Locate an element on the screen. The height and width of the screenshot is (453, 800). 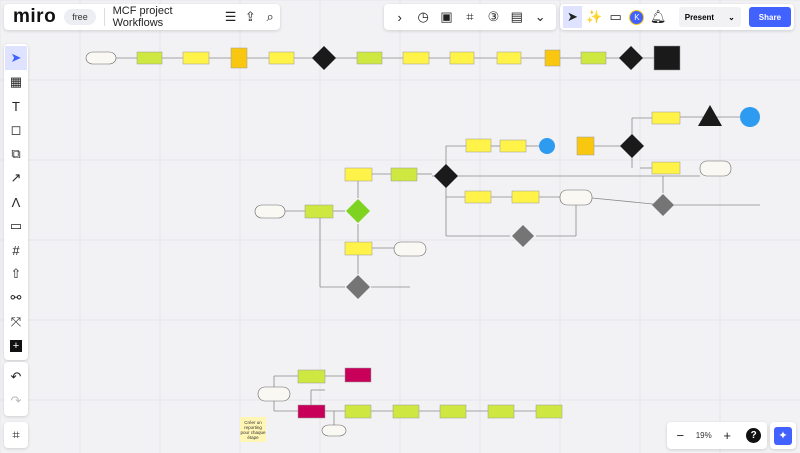
frames-icon: ⌗ is located at coordinates (16, 434).